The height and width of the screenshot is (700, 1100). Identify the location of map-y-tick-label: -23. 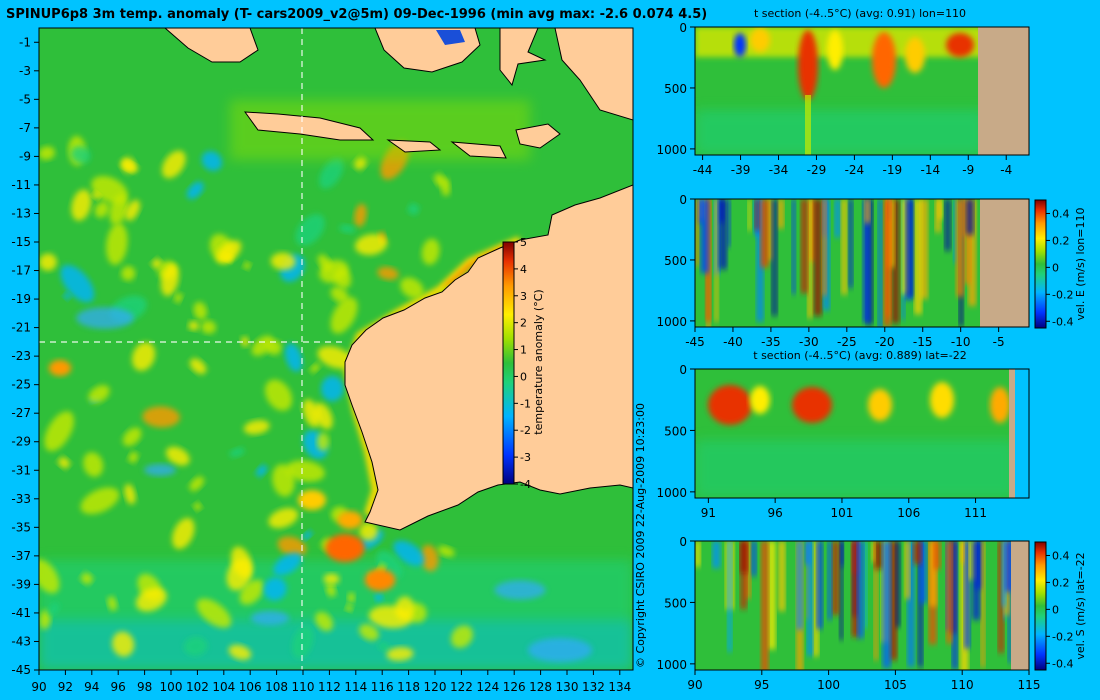
(21, 356).